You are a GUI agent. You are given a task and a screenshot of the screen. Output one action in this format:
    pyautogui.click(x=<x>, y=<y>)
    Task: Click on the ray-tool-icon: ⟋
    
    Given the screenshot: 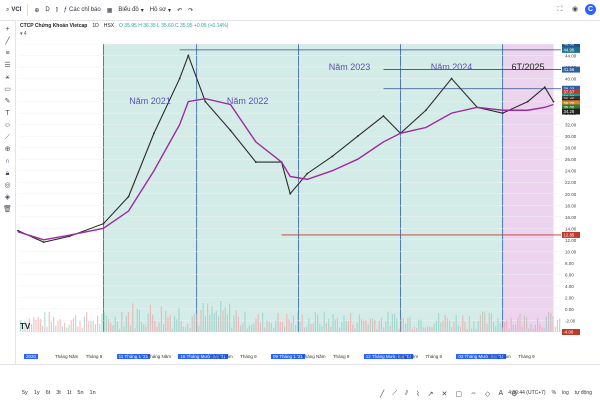 What is the action you would take?
    pyautogui.click(x=395, y=393)
    